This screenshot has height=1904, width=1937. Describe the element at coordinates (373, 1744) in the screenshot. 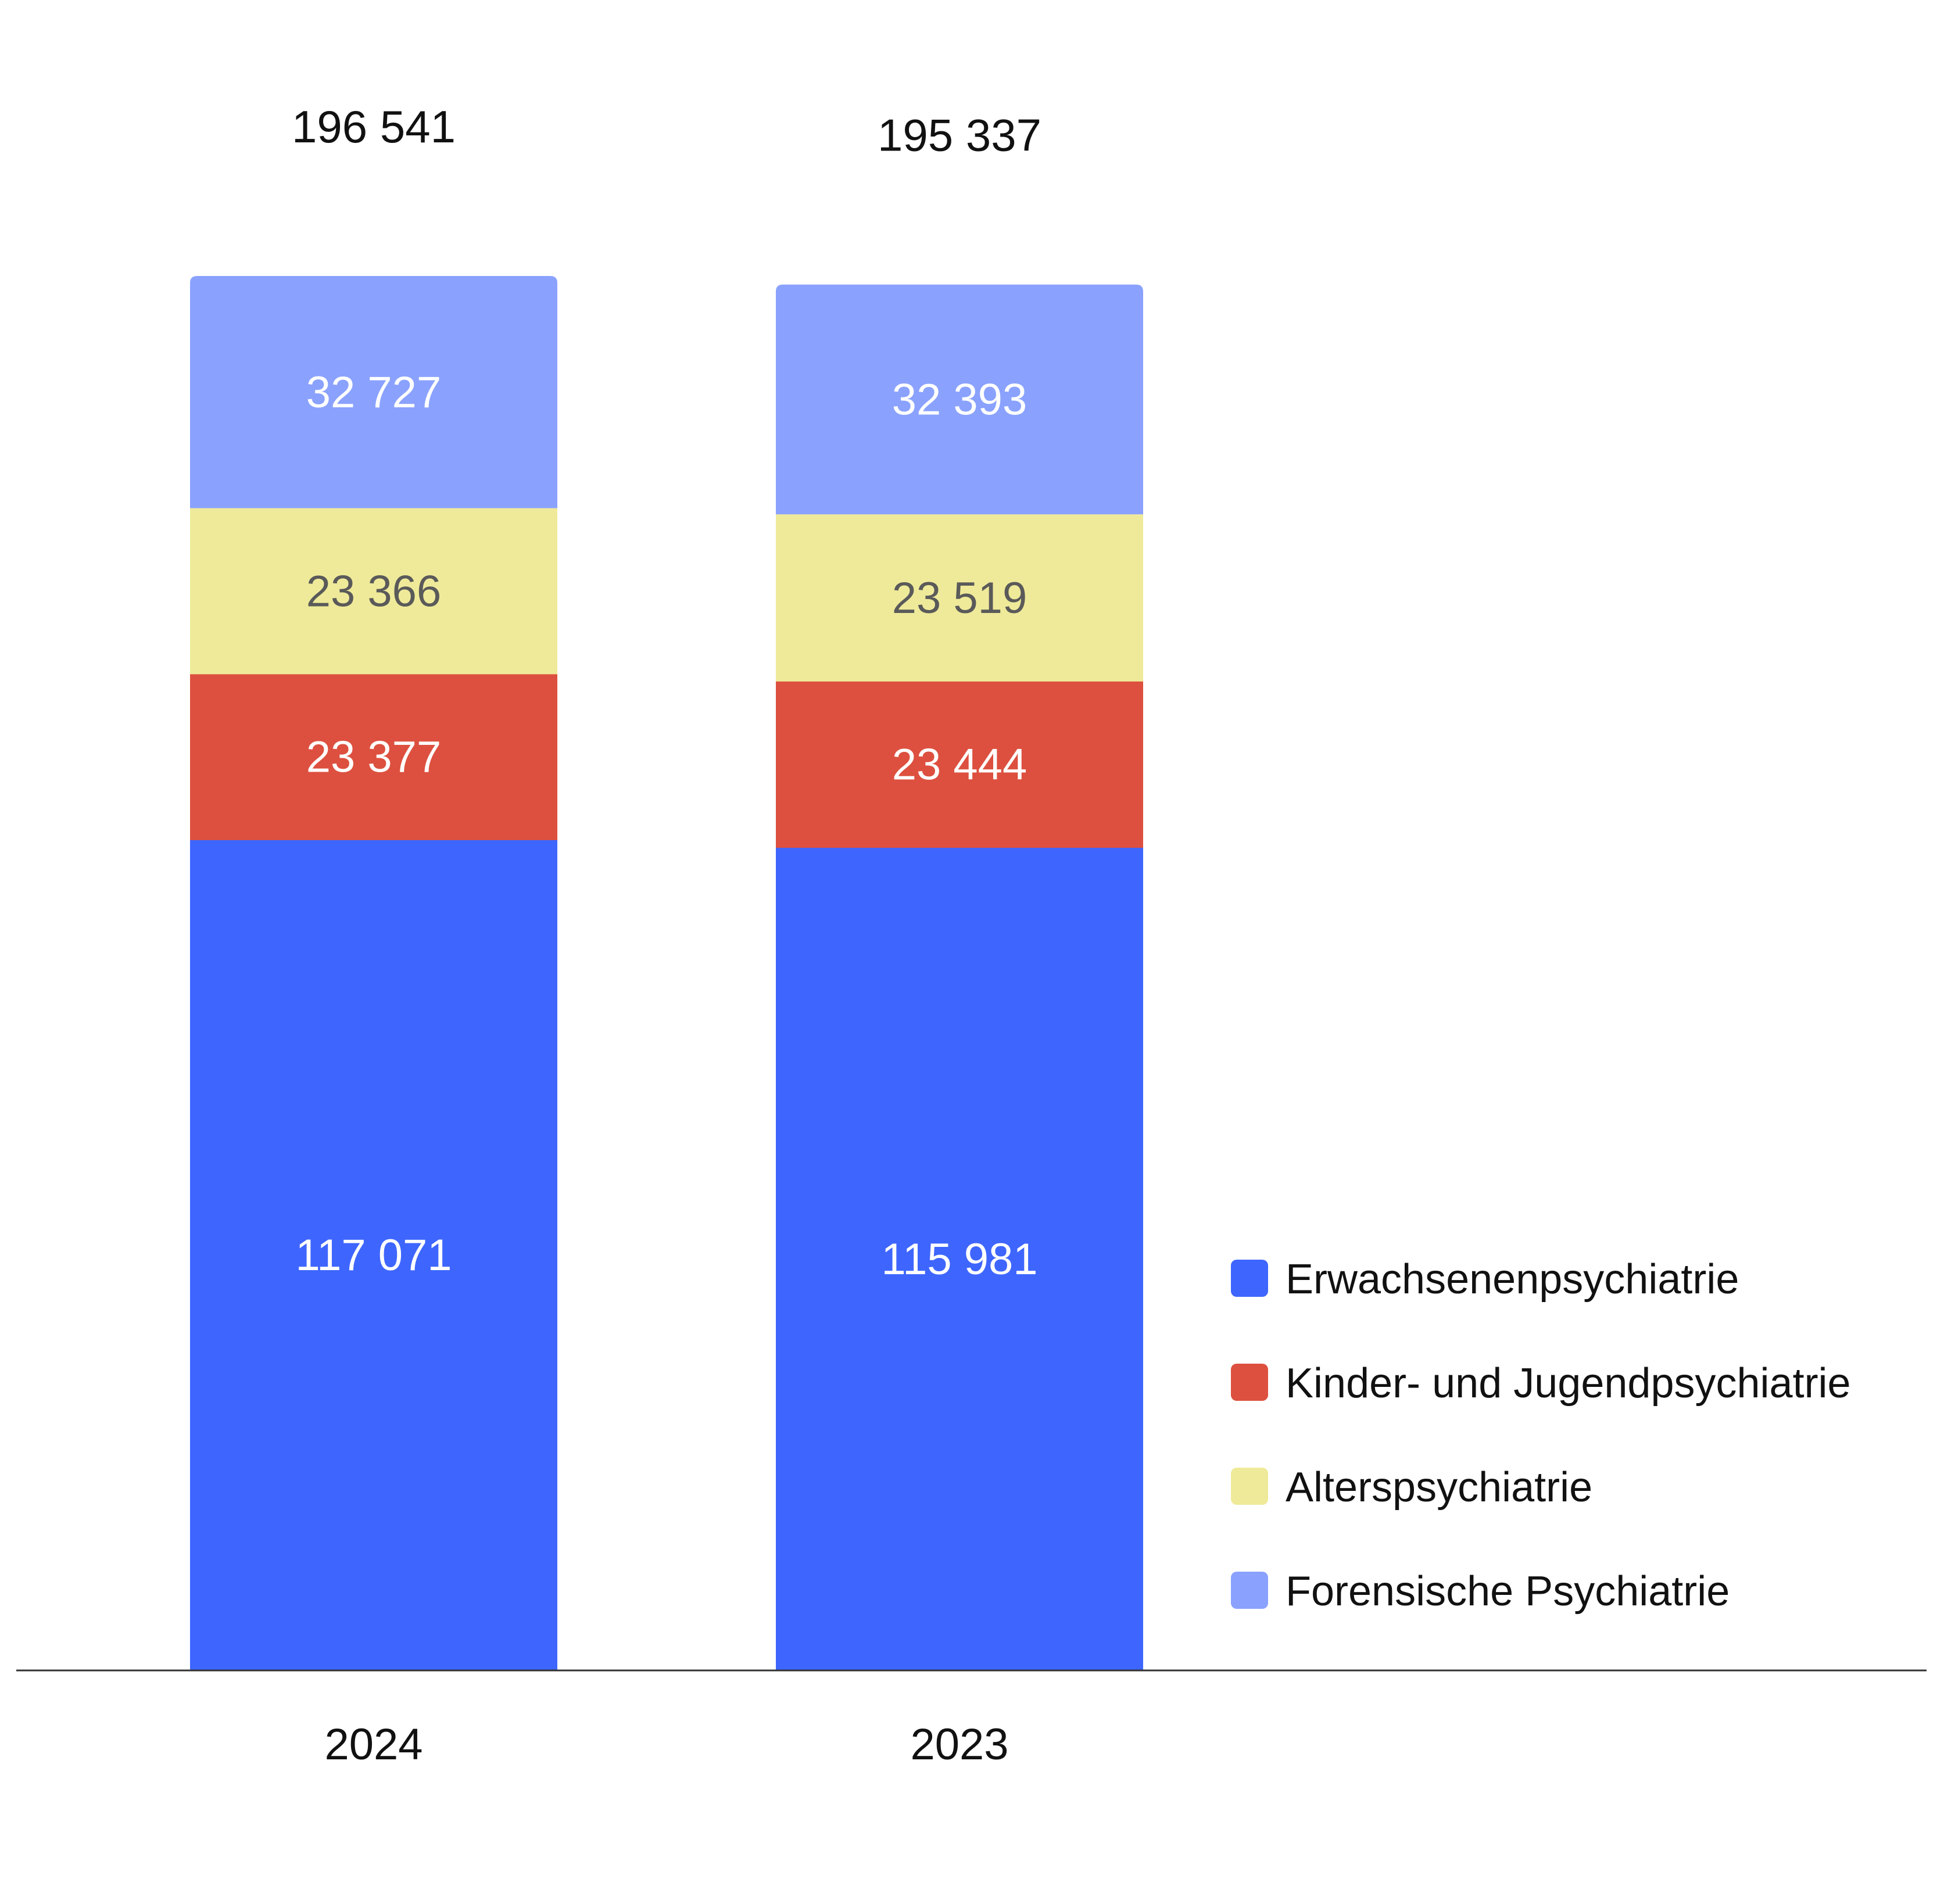

I see `x-tick-label-2024: 2024` at that location.